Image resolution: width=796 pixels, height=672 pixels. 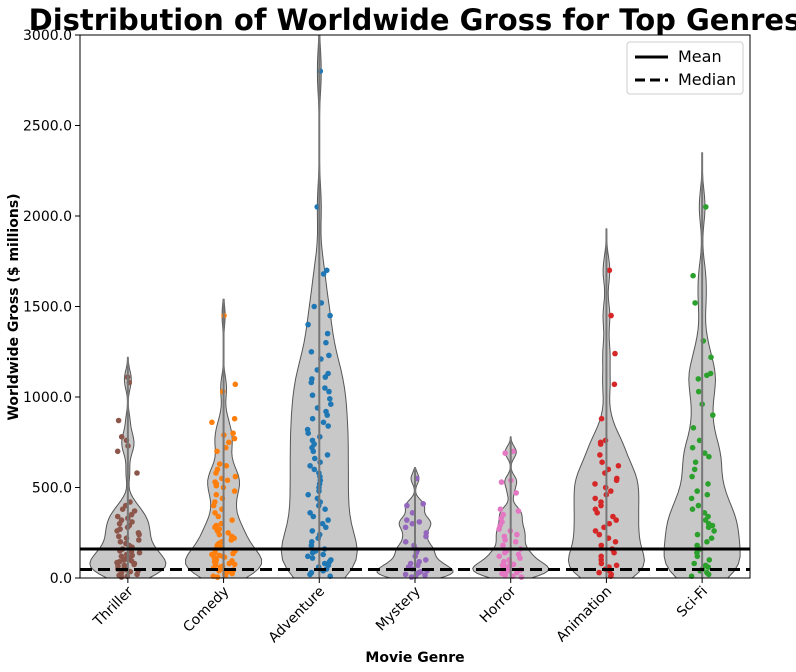 I want to click on legend-median-label: Median, so click(x=707, y=79).